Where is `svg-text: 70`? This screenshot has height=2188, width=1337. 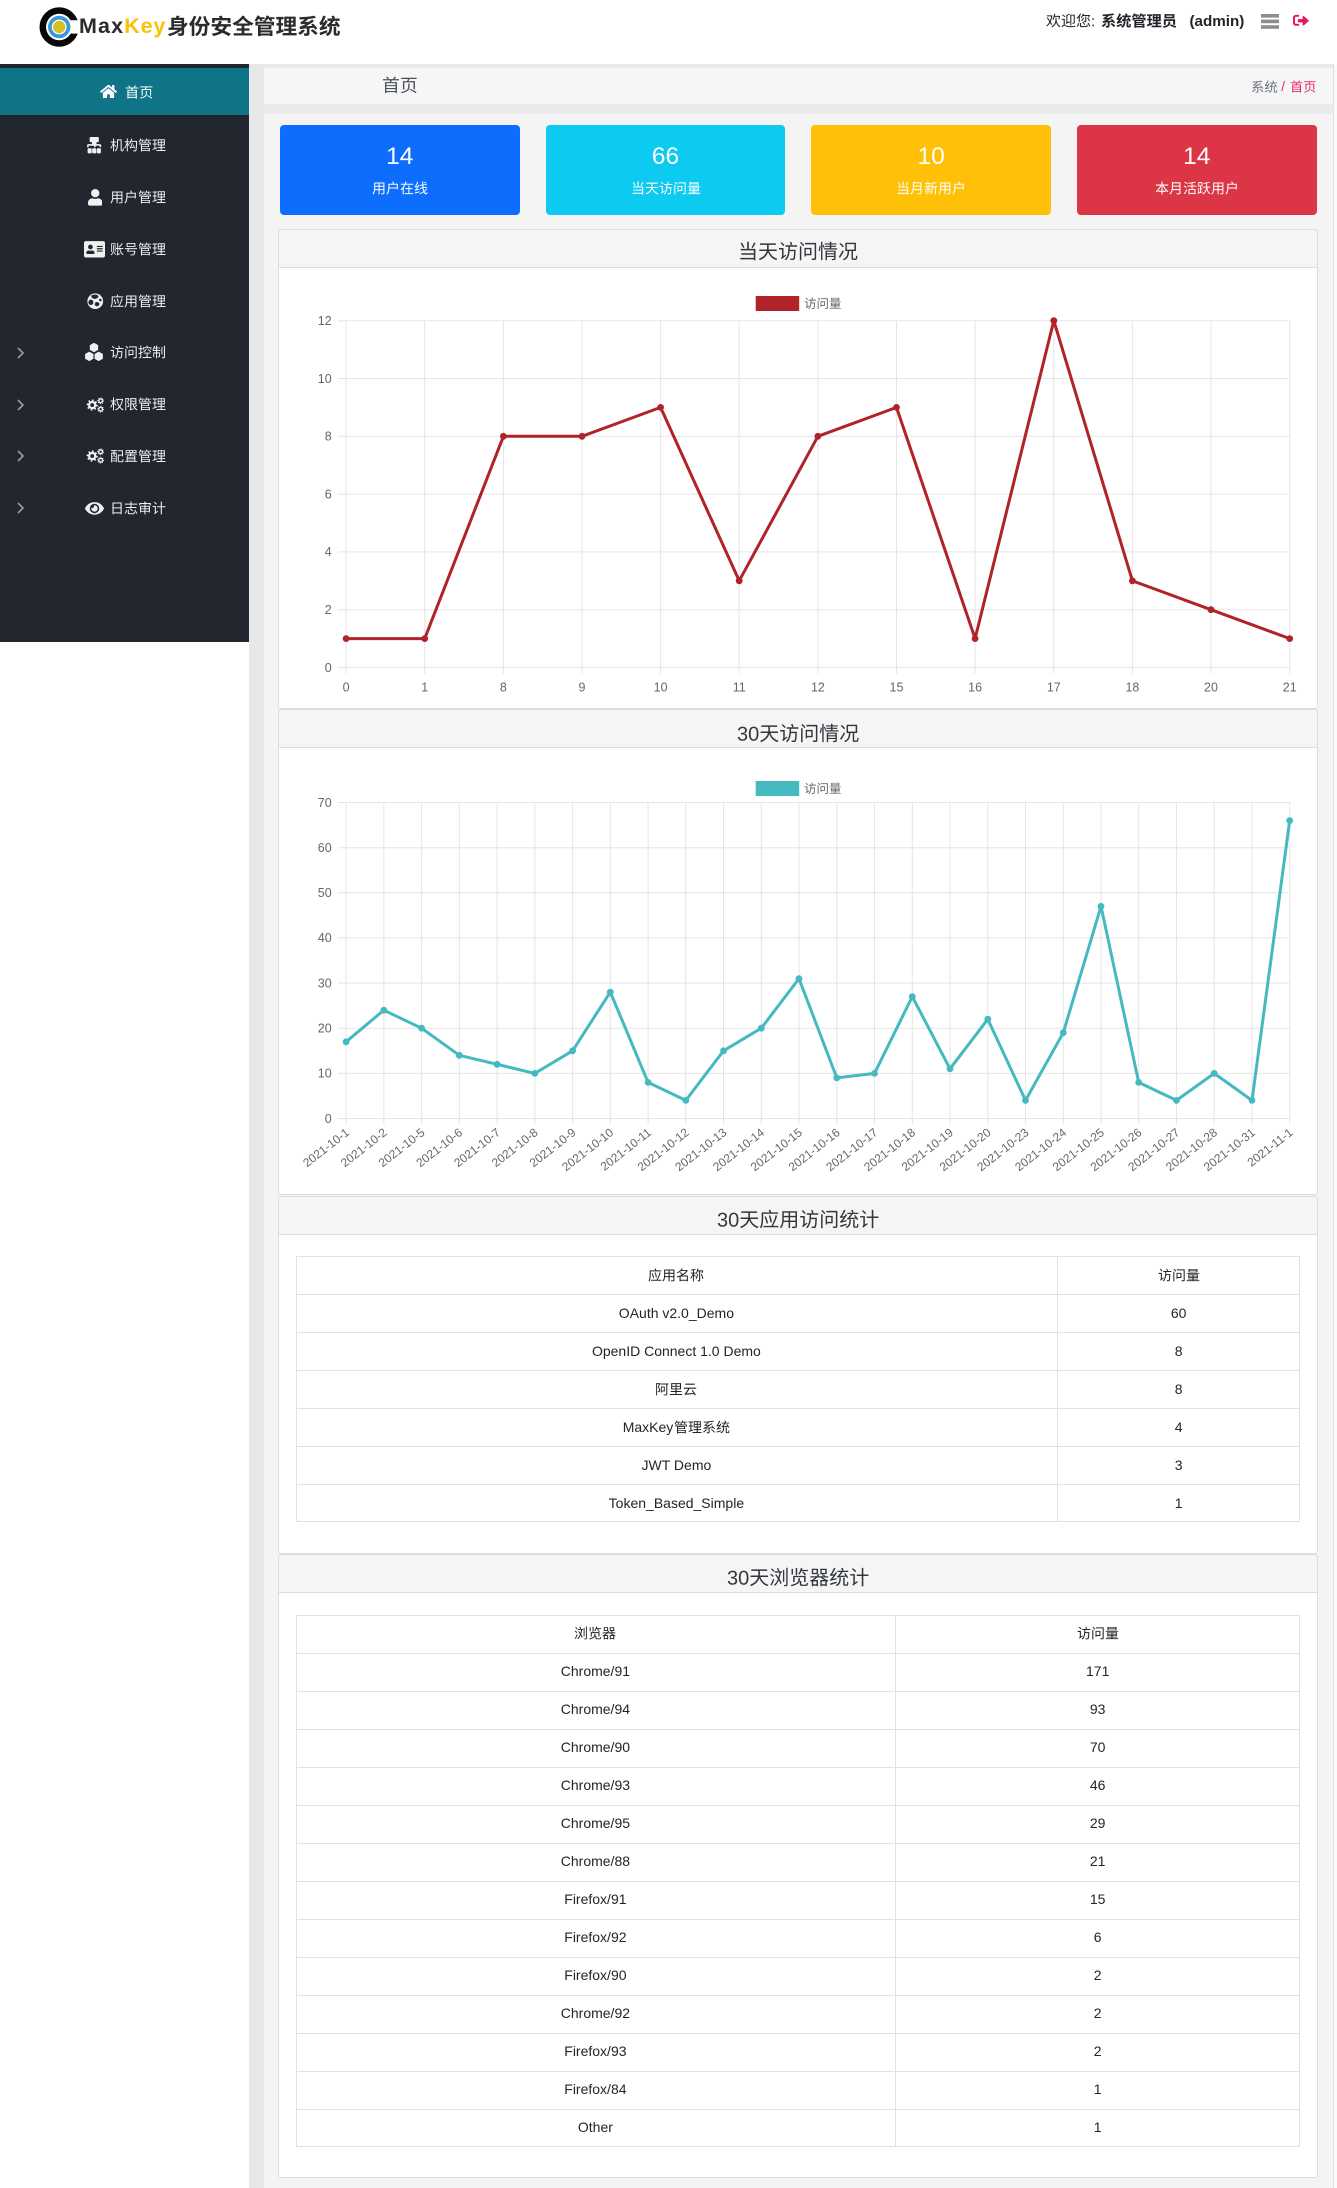 svg-text: 70 is located at coordinates (325, 803).